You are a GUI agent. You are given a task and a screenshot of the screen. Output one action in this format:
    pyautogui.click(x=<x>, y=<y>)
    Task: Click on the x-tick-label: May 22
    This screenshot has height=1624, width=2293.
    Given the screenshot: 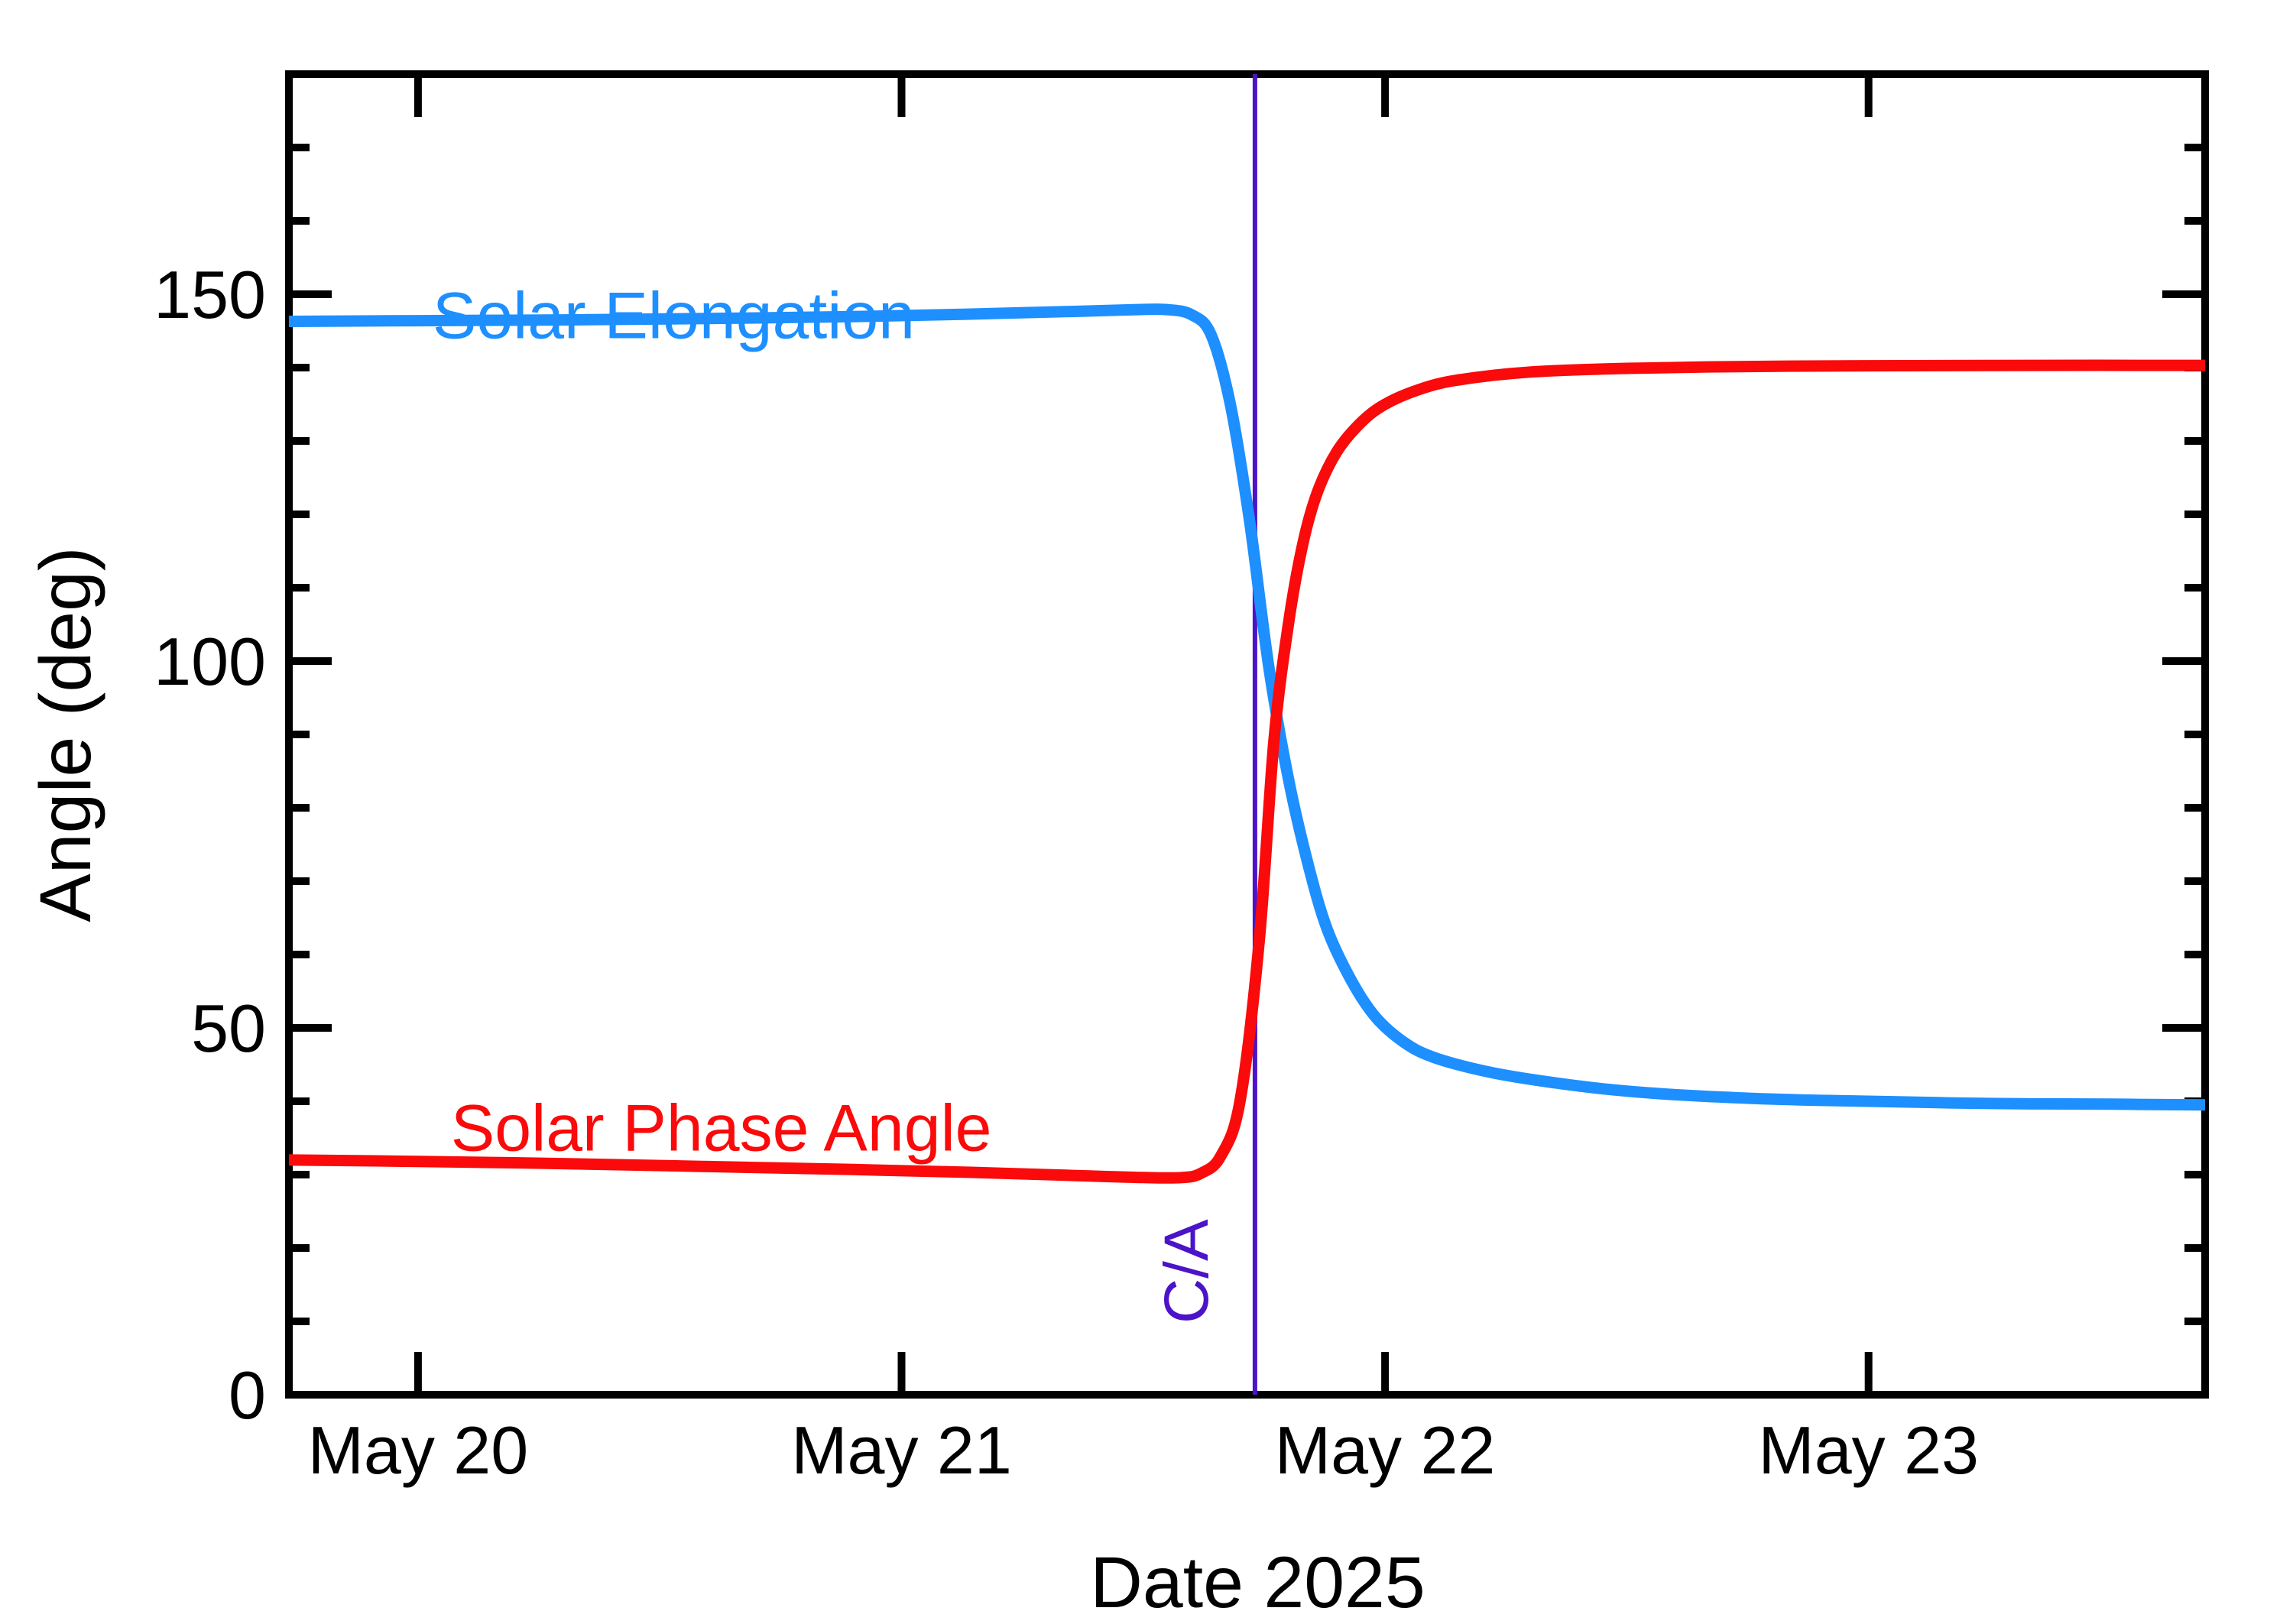 What is the action you would take?
    pyautogui.click(x=1385, y=1450)
    